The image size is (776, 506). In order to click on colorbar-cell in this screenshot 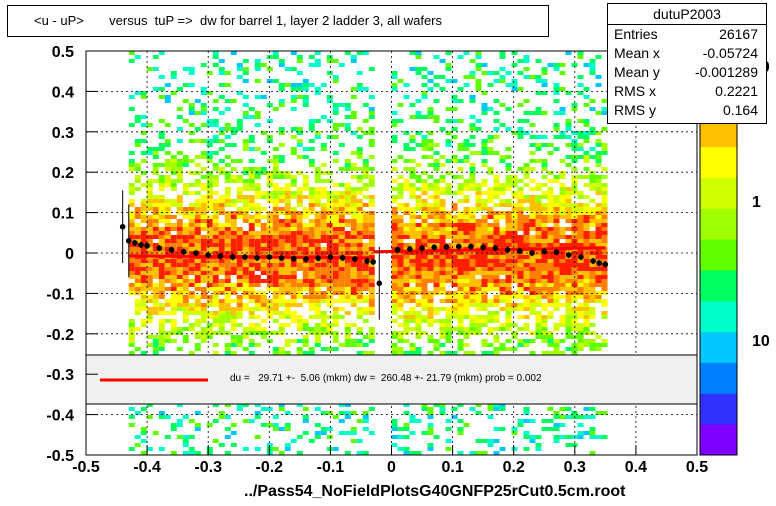, I will do `click(718, 440)`.